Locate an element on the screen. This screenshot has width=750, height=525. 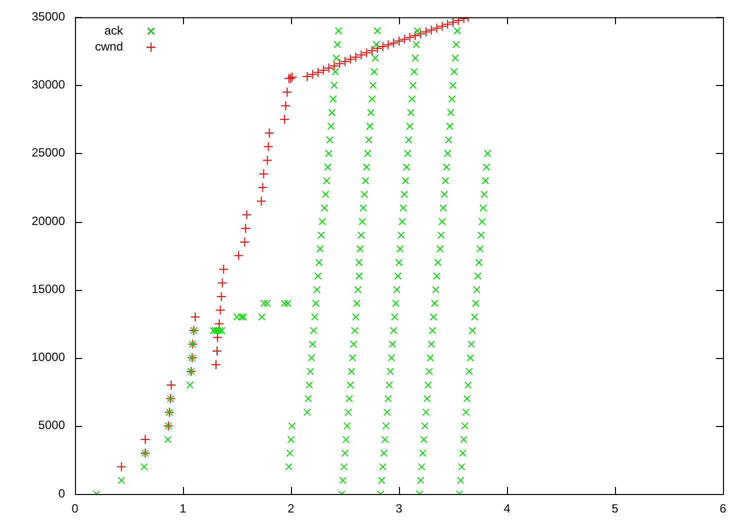
y-tick-label: 30000 is located at coordinates (49, 85).